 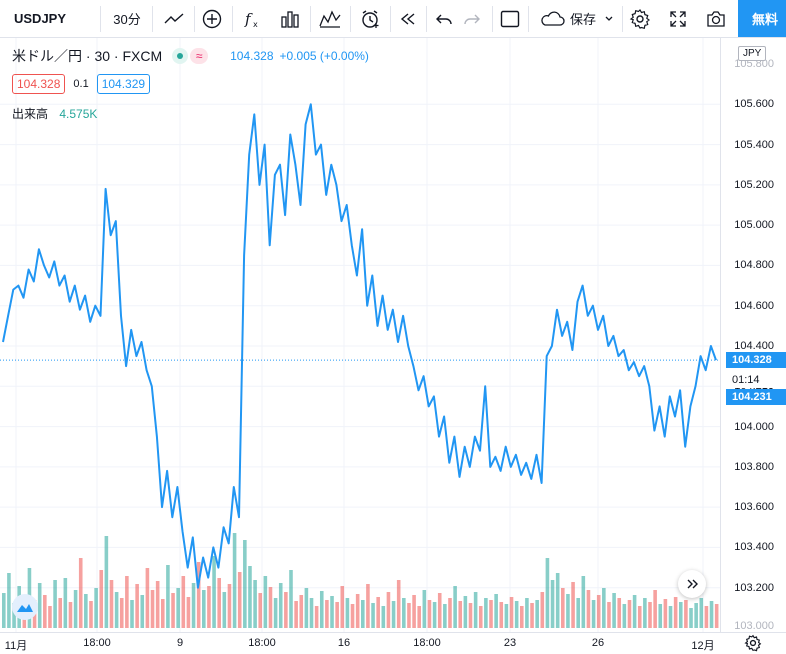 What do you see at coordinates (756, 360) in the screenshot?
I see `last-price-tag: 104.328` at bounding box center [756, 360].